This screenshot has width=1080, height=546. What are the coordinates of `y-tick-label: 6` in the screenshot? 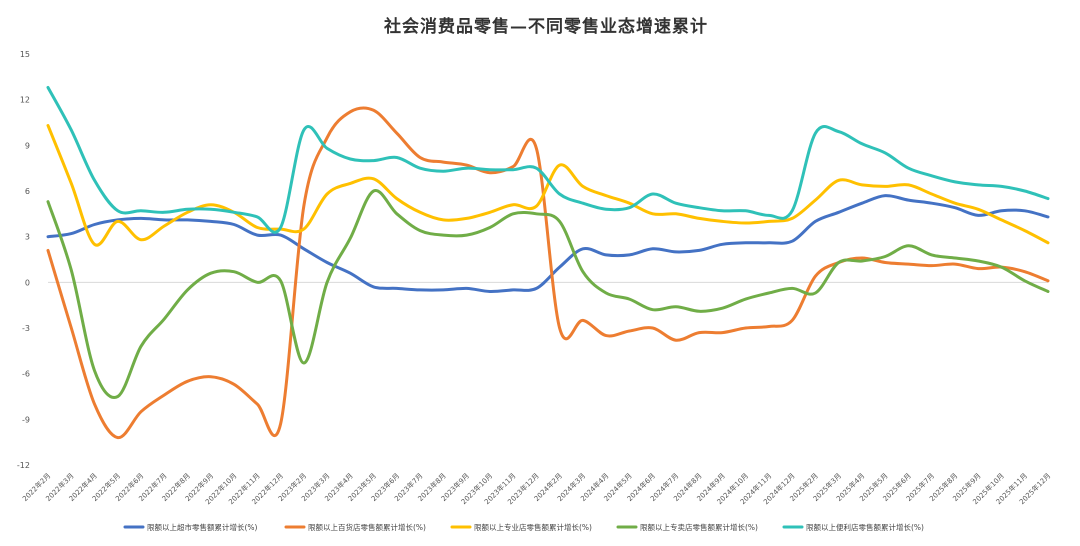 It's located at (27, 191).